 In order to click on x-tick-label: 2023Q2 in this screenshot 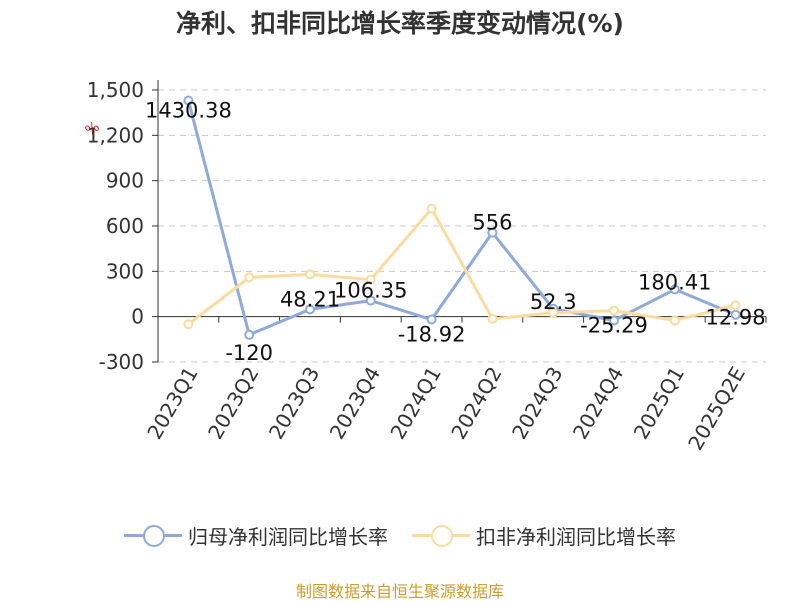, I will do `click(233, 403)`.